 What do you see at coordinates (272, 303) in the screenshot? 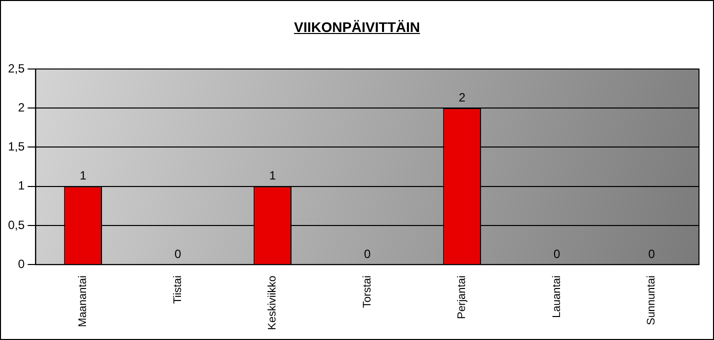
I see `x-tick-label: Keskiviikko` at bounding box center [272, 303].